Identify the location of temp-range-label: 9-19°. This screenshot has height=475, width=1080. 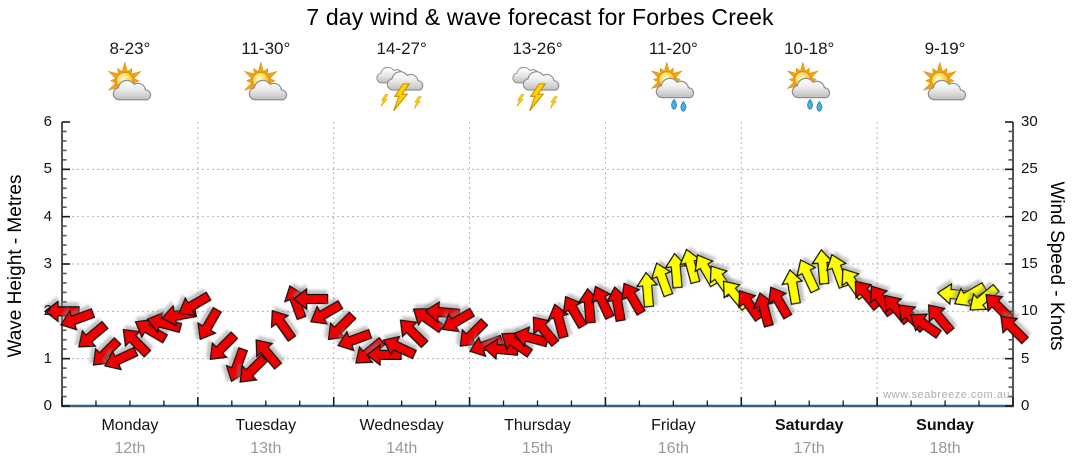
(945, 48).